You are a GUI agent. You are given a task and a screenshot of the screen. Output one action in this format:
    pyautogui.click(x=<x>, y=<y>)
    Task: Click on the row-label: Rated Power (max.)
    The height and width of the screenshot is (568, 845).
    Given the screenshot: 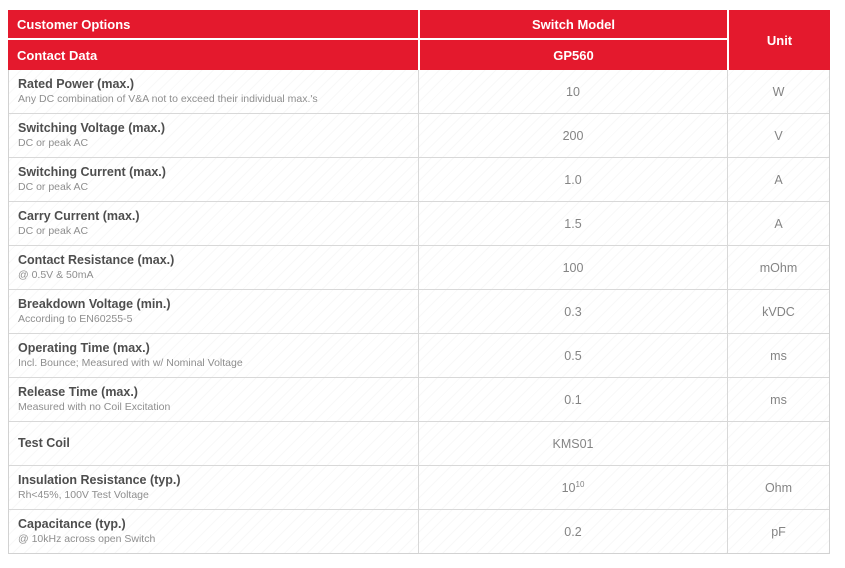 What is the action you would take?
    pyautogui.click(x=76, y=83)
    